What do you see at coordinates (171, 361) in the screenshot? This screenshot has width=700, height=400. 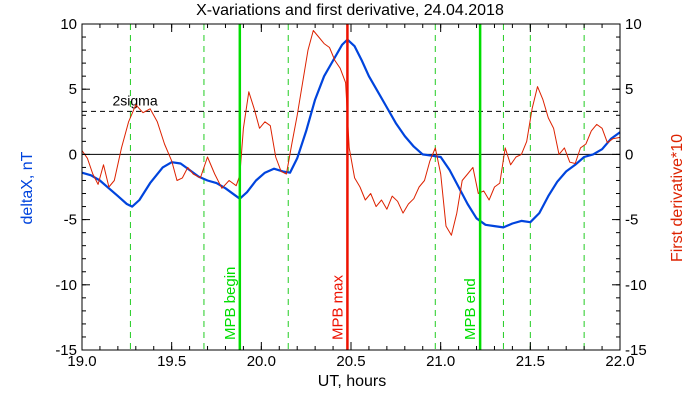 I see `x-tick-label-1: 19.5` at bounding box center [171, 361].